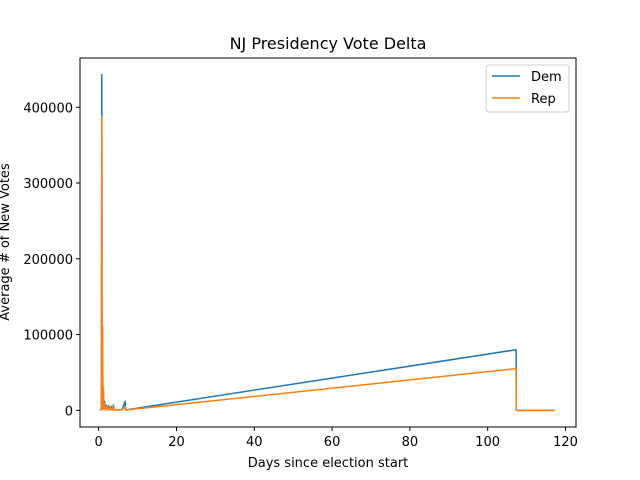 Image resolution: width=640 pixels, height=480 pixels. What do you see at coordinates (565, 442) in the screenshot?
I see `x-tick-label: 120` at bounding box center [565, 442].